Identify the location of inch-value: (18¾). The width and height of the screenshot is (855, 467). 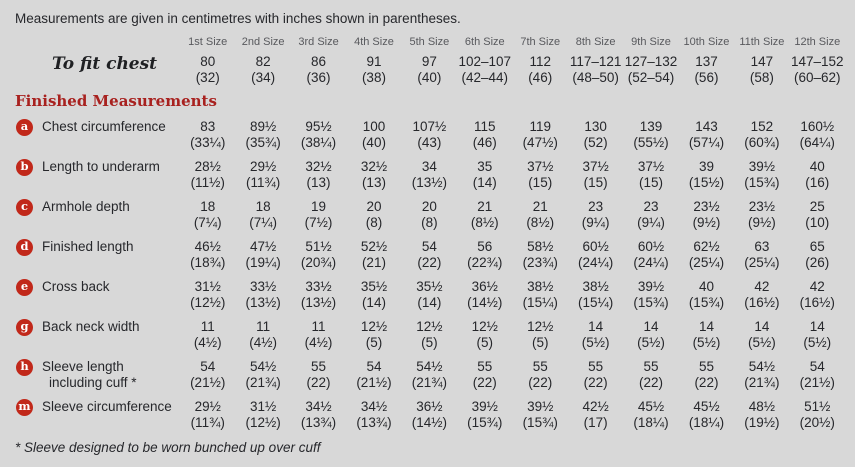
(208, 262).